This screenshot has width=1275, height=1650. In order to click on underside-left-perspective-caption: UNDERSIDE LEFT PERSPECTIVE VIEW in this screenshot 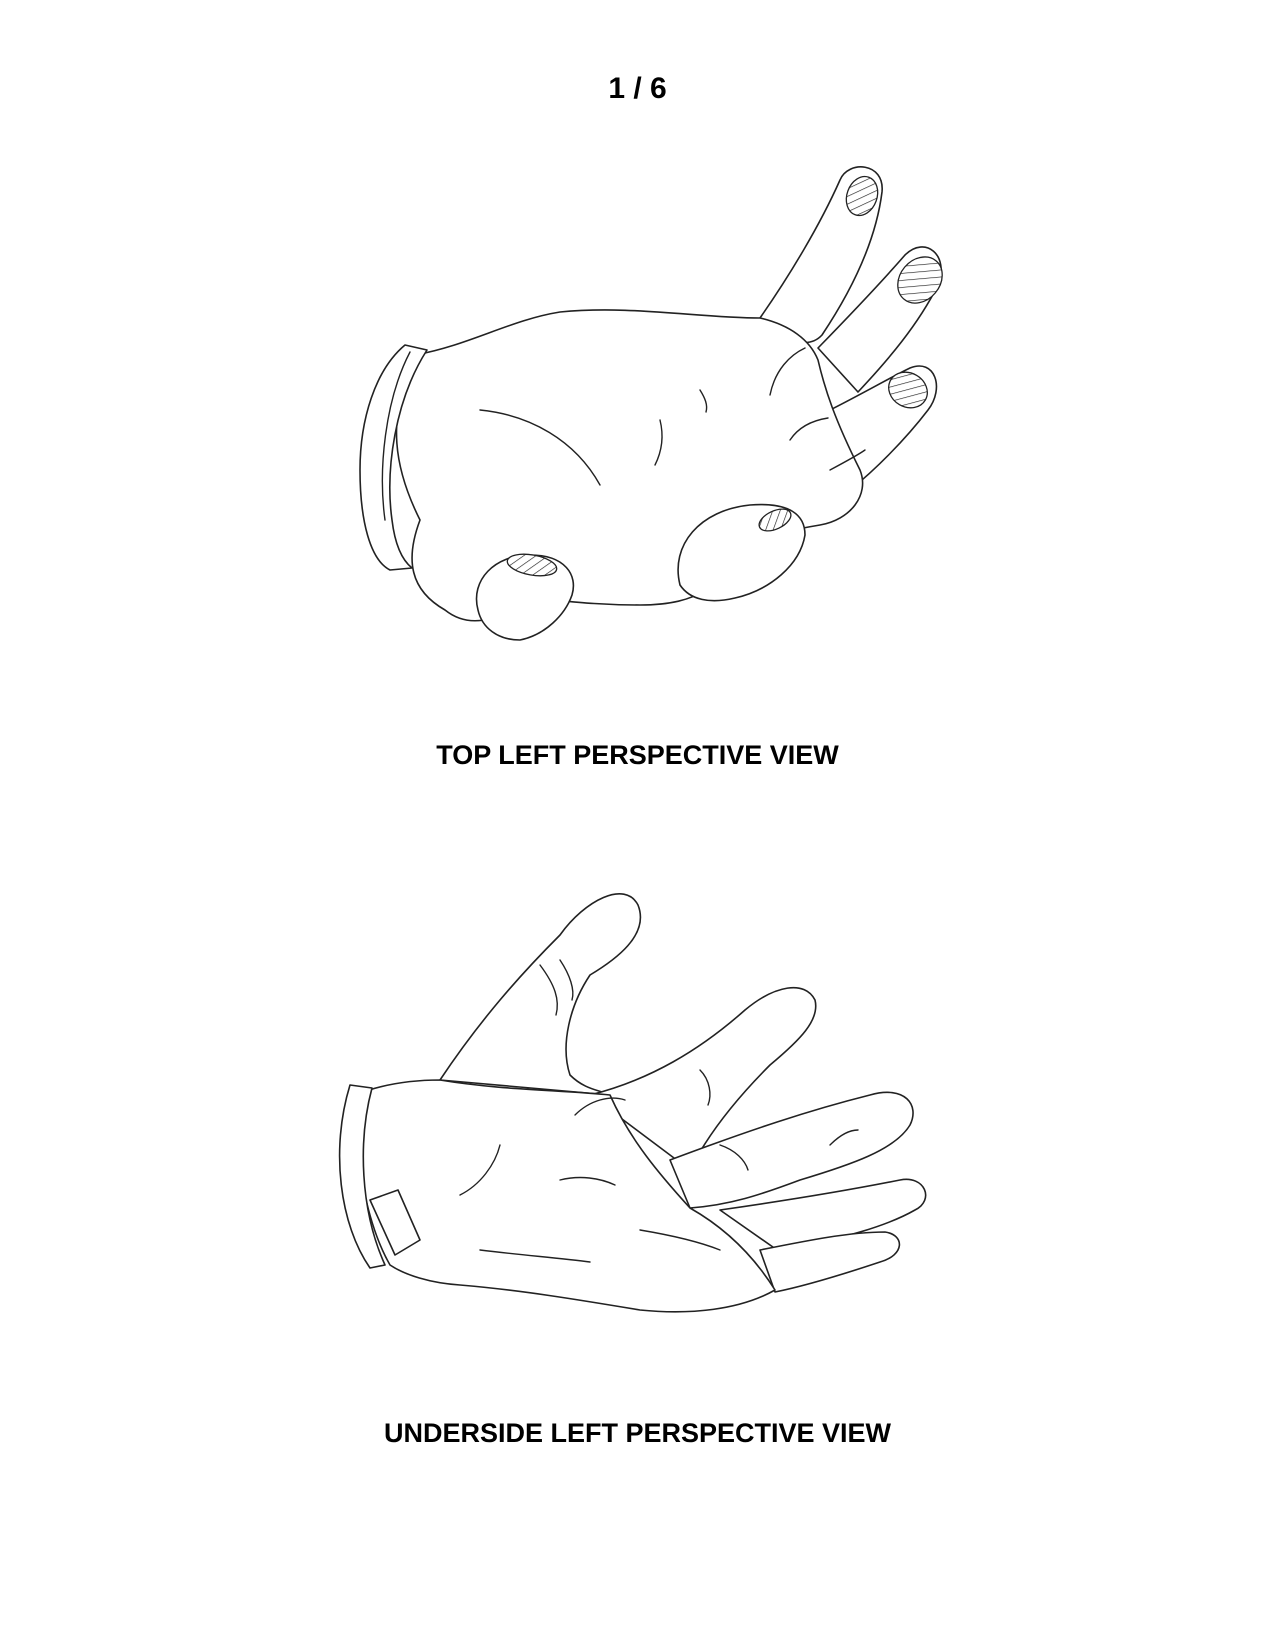, I will do `click(637, 1433)`.